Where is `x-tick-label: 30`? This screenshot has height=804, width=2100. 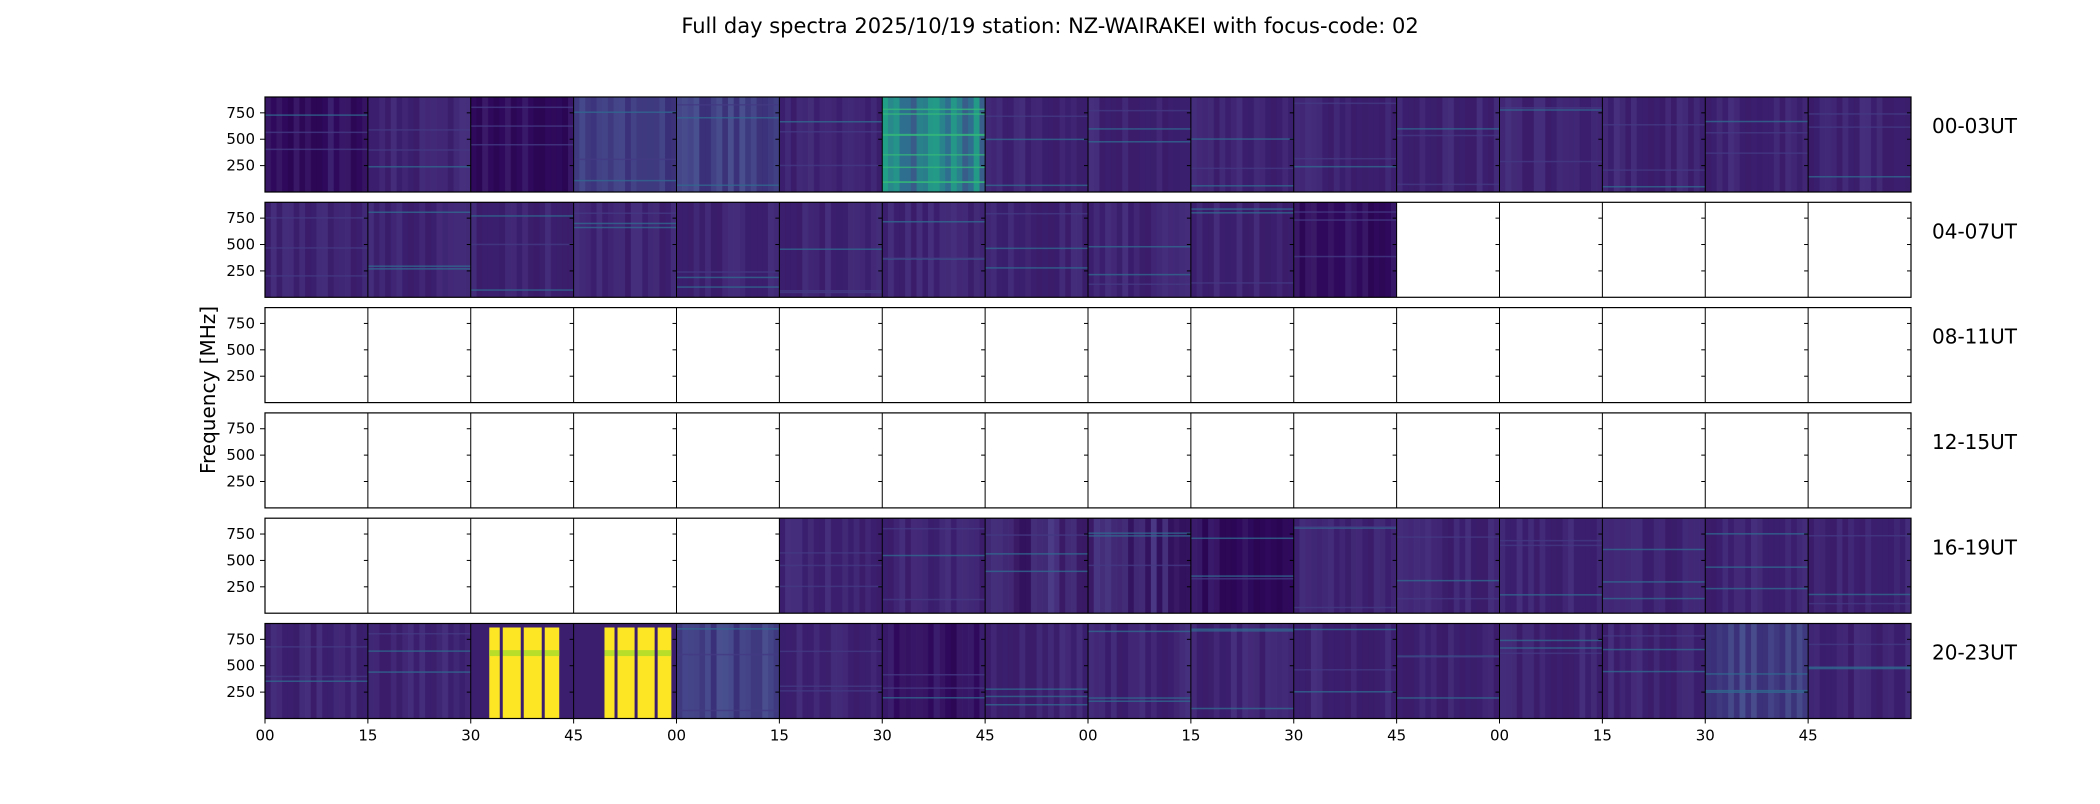 x-tick-label: 30 is located at coordinates (470, 736).